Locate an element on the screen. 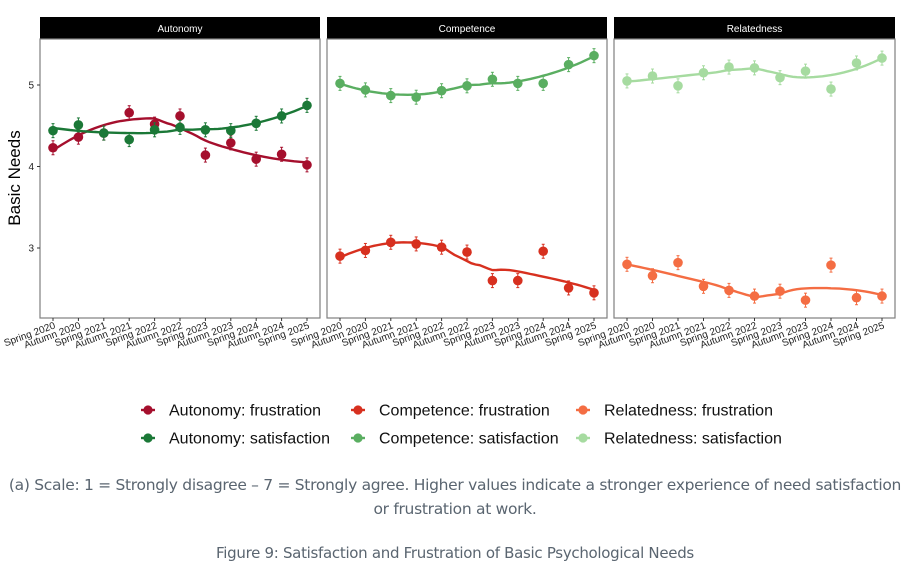 This screenshot has width=910, height=565. y-tick-label: 3 is located at coordinates (31, 249).